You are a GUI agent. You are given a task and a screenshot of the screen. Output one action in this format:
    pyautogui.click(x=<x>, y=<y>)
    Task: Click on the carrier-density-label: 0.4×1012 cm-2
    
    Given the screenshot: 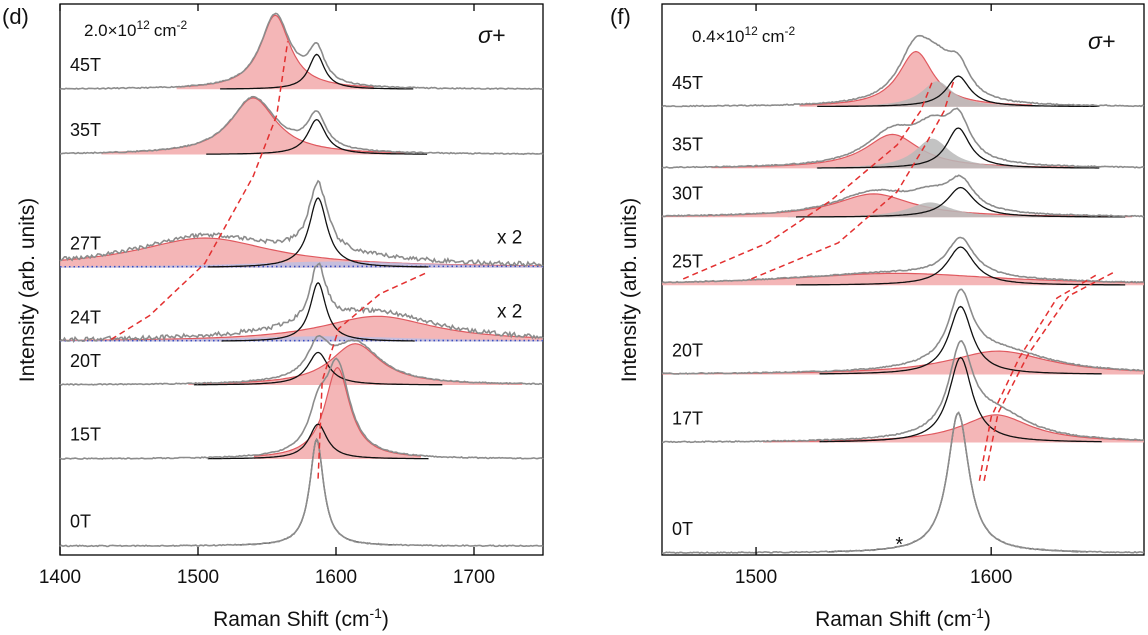 What is the action you would take?
    pyautogui.click(x=744, y=35)
    